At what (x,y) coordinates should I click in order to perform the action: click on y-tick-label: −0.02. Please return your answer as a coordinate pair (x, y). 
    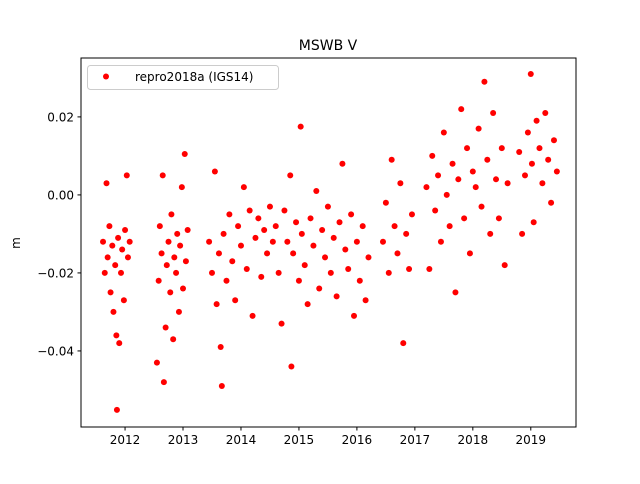
    Looking at the image, I should click on (55, 273).